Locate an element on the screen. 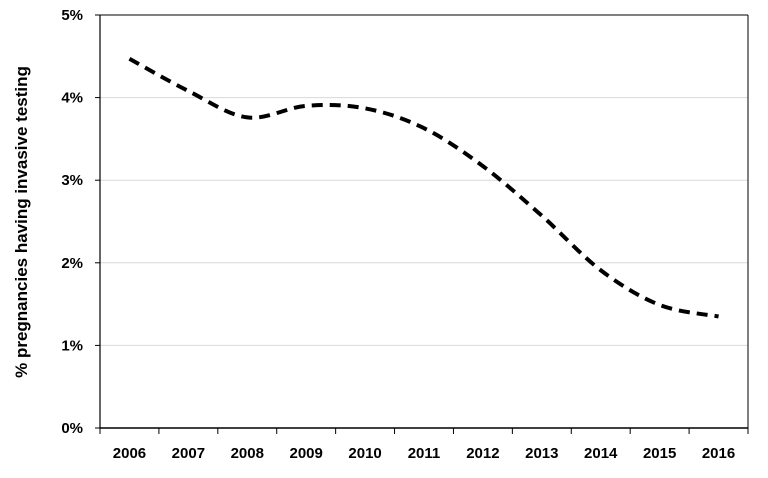  y-tick-label: 2% is located at coordinates (72, 263).